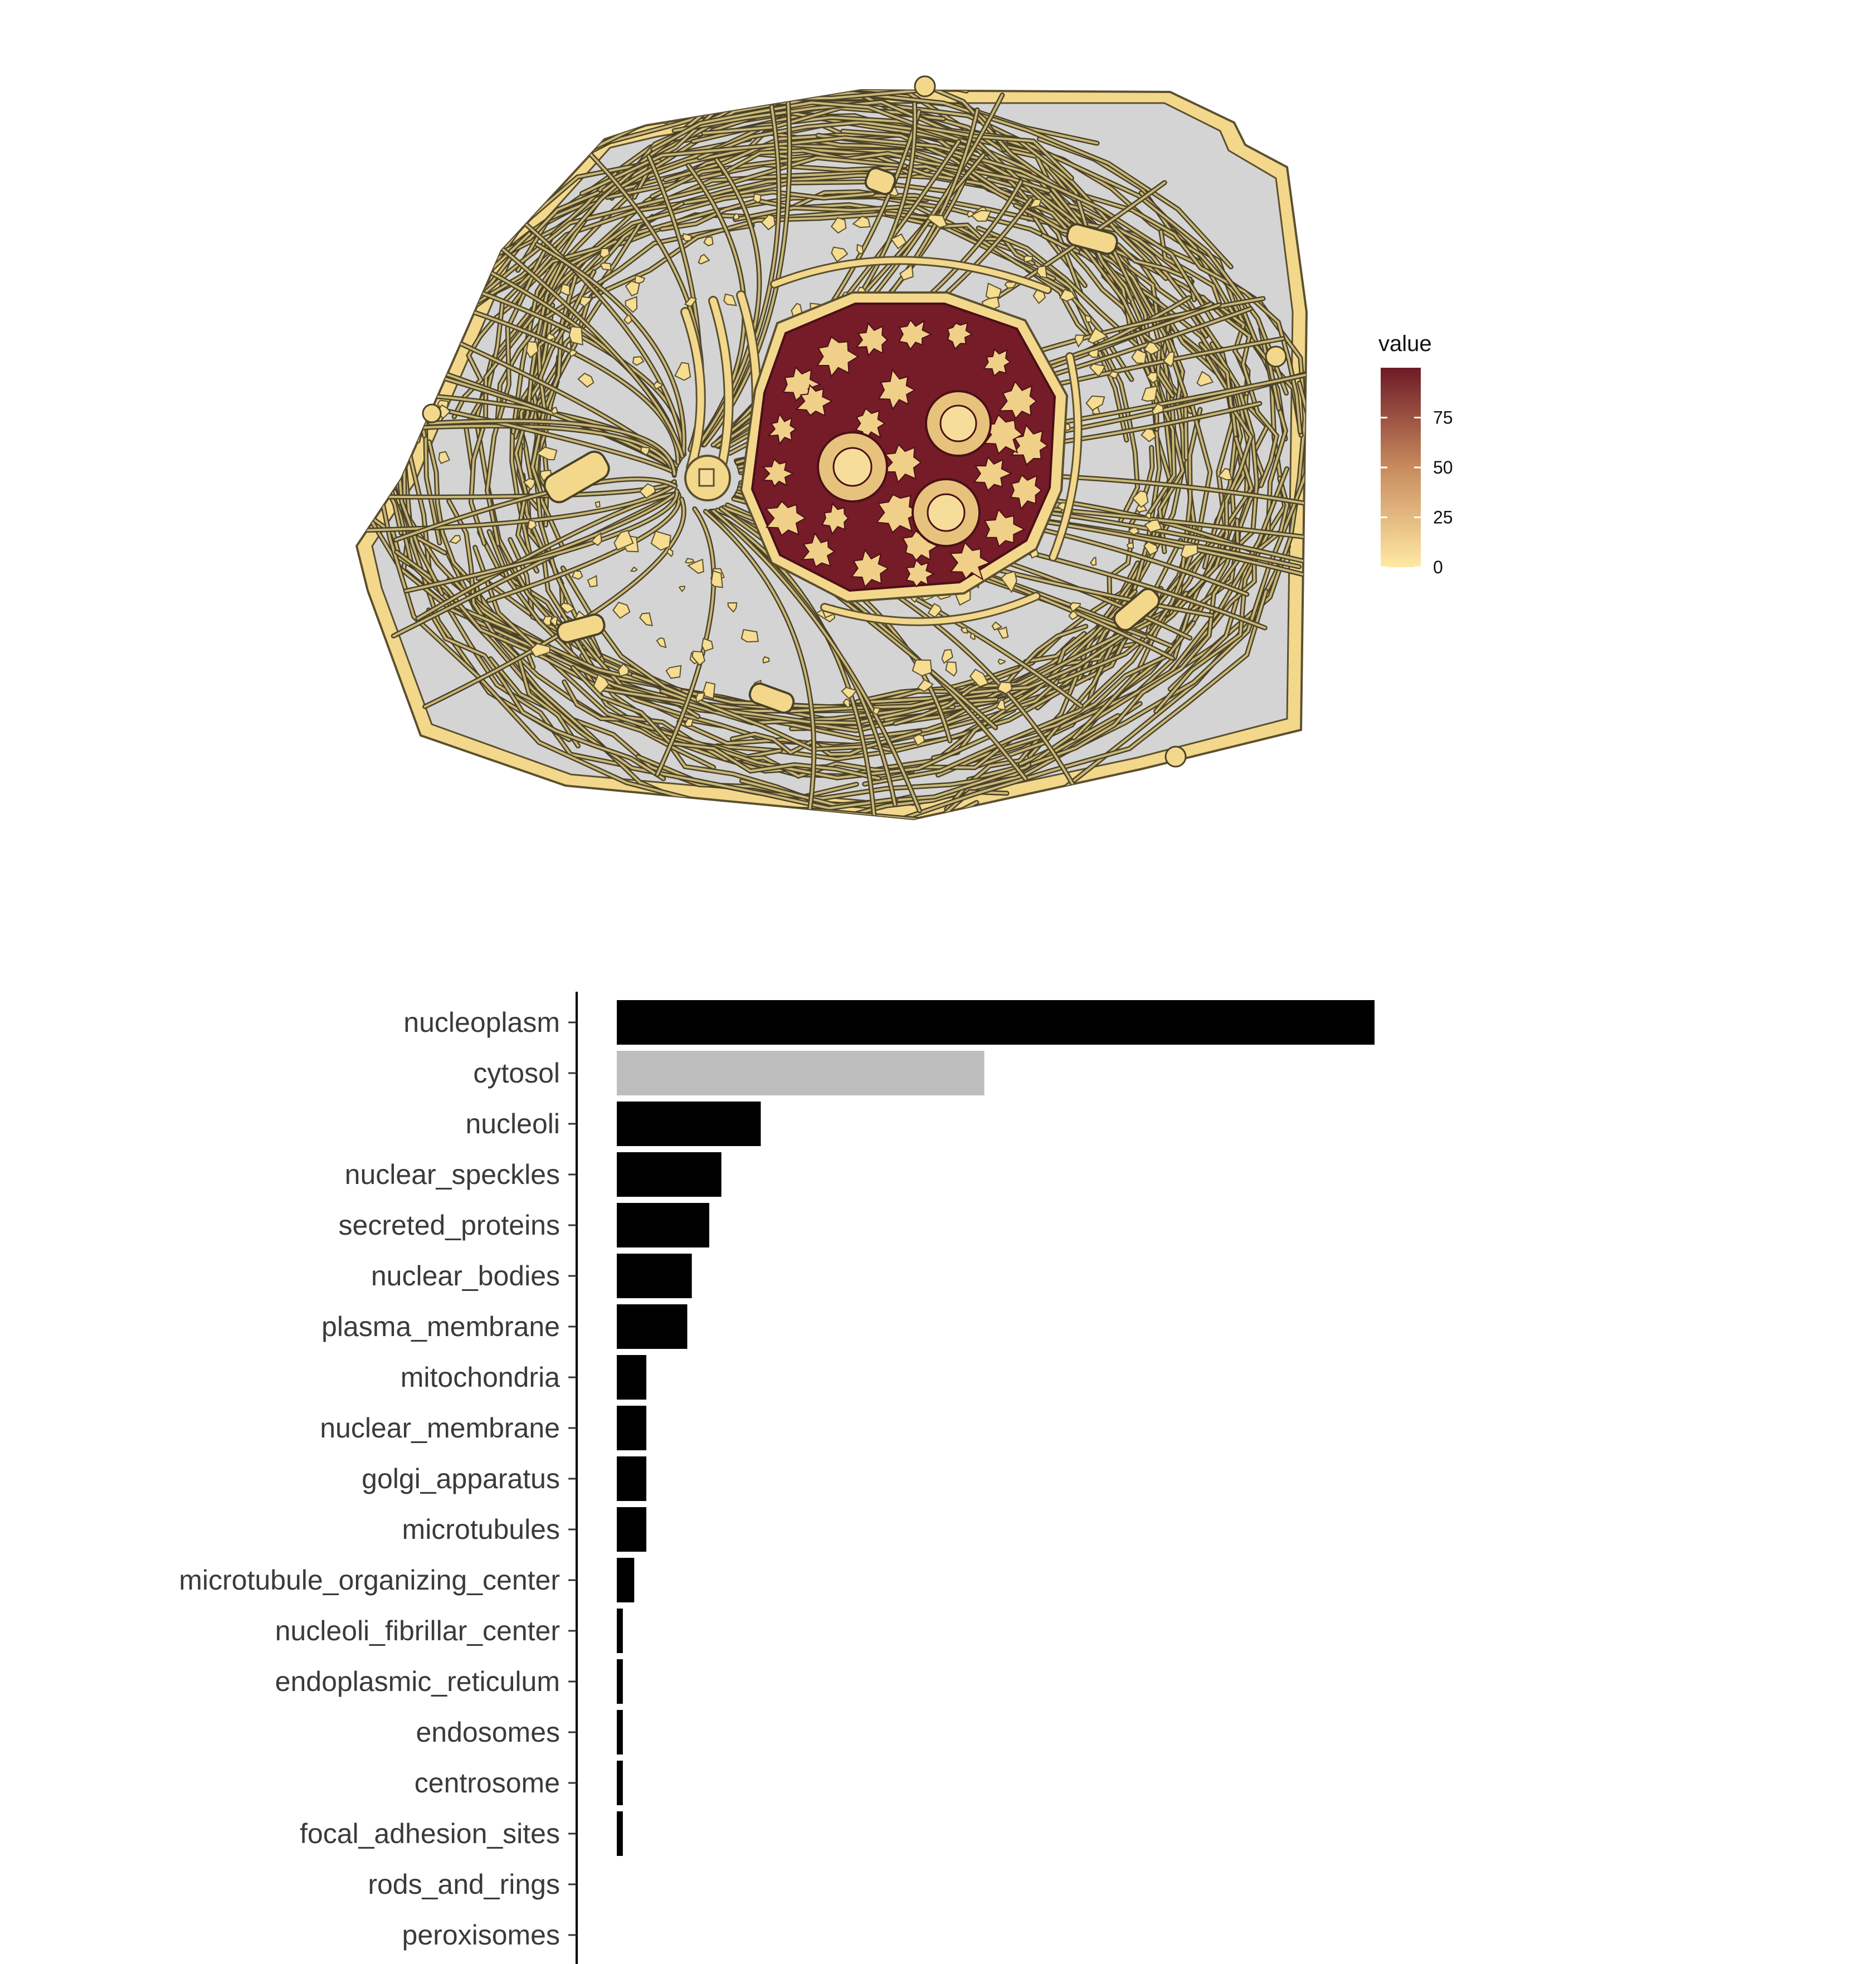 This screenshot has width=1876, height=1964. Describe the element at coordinates (440, 1428) in the screenshot. I see `y-tick-label: nuclear_membrane` at that location.